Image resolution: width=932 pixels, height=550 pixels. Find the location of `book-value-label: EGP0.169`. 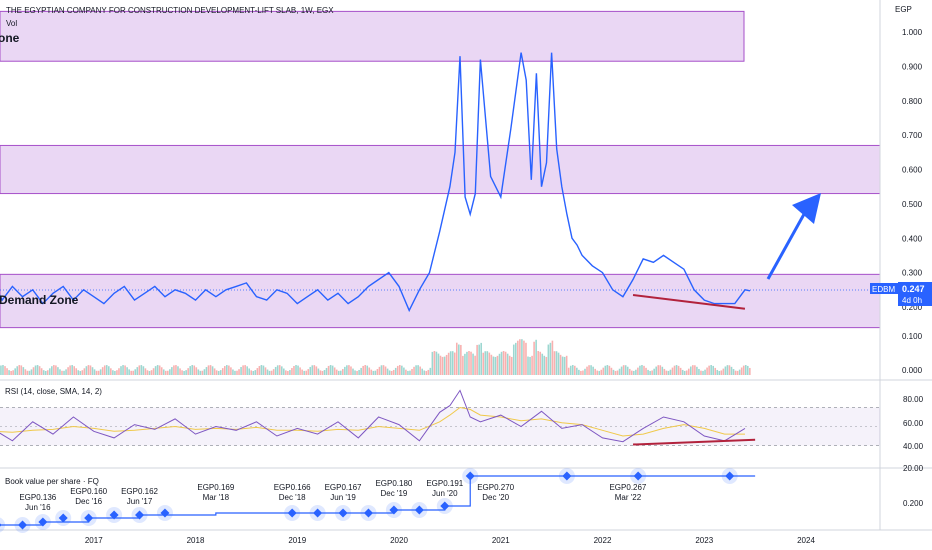

book-value-label: EGP0.169 is located at coordinates (215, 487).